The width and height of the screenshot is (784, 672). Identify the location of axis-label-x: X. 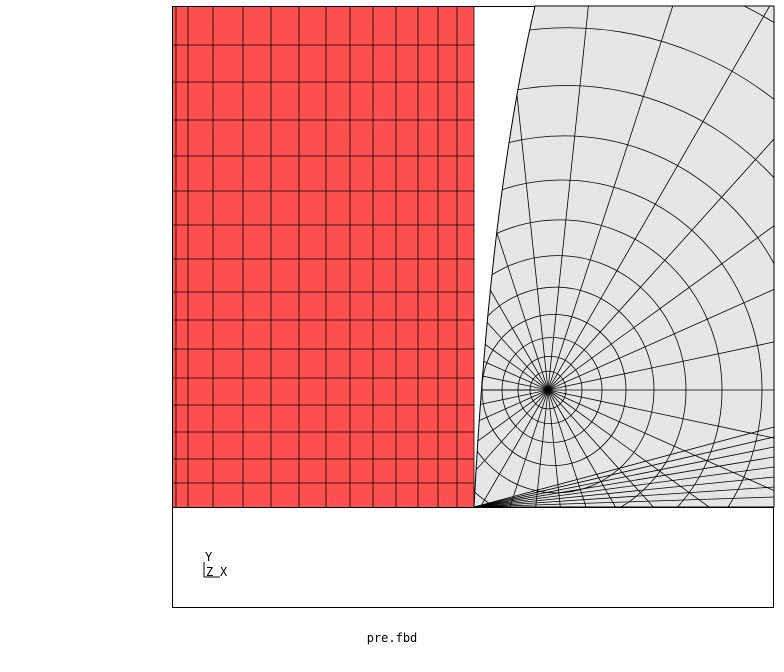
(224, 572).